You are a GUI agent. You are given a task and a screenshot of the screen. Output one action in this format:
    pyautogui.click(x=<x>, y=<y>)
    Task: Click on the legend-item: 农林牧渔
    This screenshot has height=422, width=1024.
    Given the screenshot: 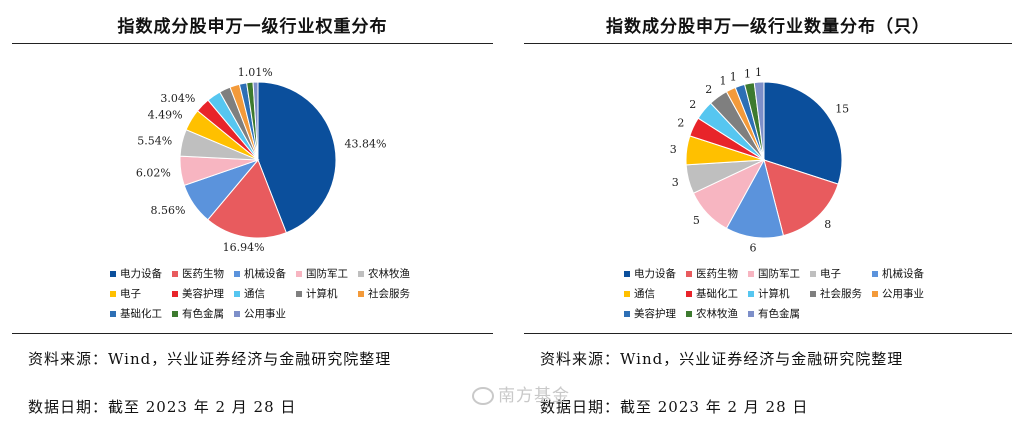 What is the action you would take?
    pyautogui.click(x=384, y=273)
    